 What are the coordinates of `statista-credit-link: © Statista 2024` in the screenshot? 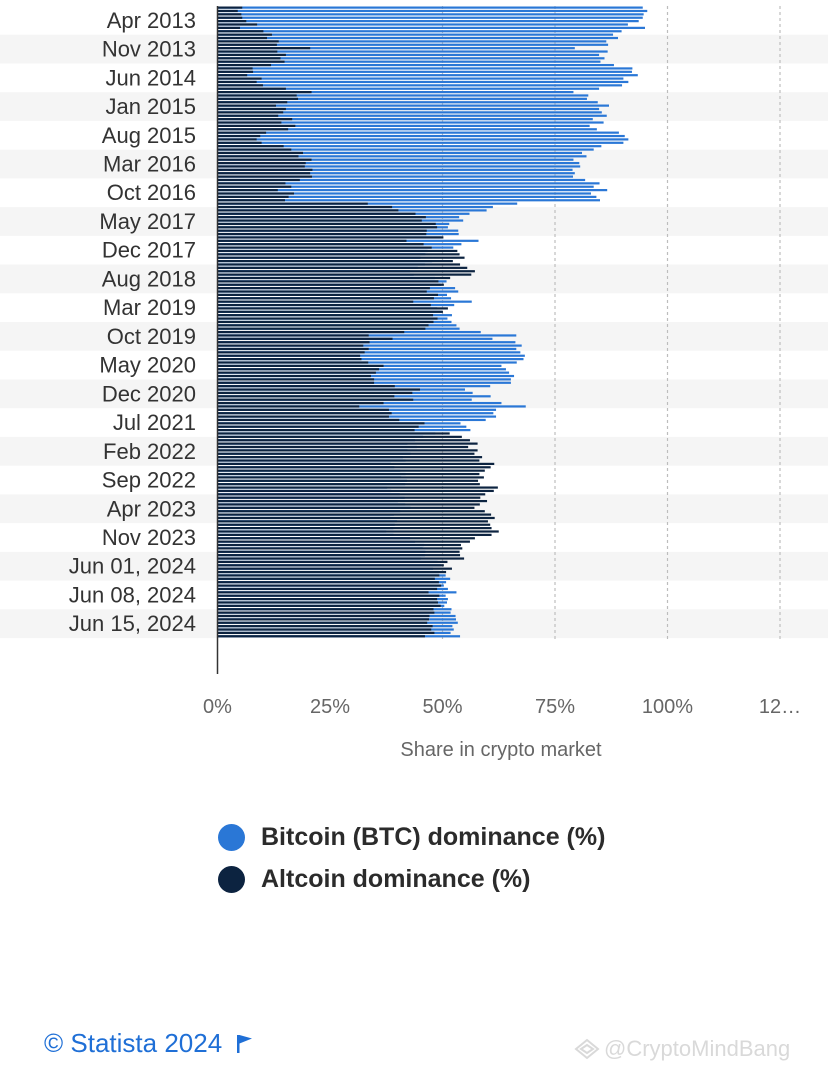 It's located at (149, 1043).